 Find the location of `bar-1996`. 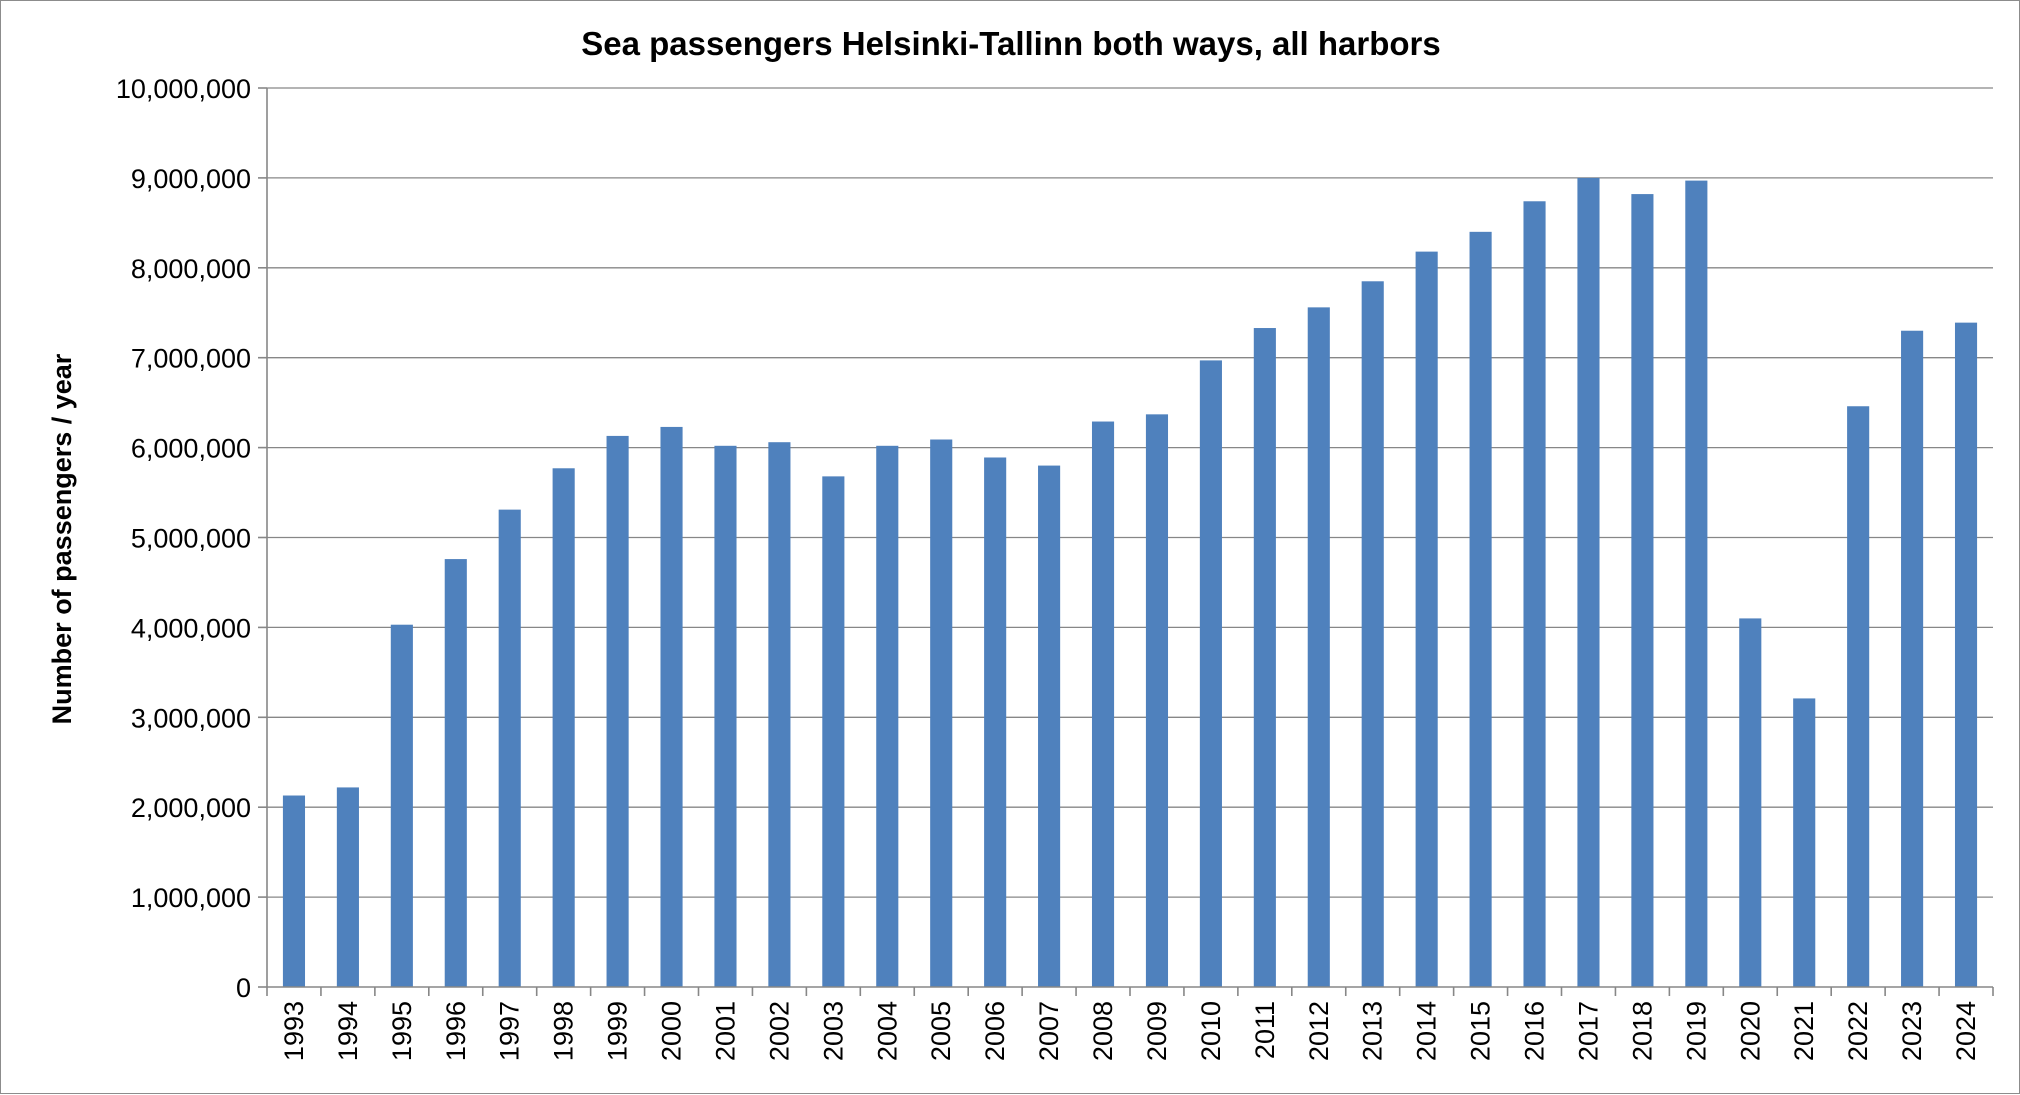

bar-1996 is located at coordinates (455, 773).